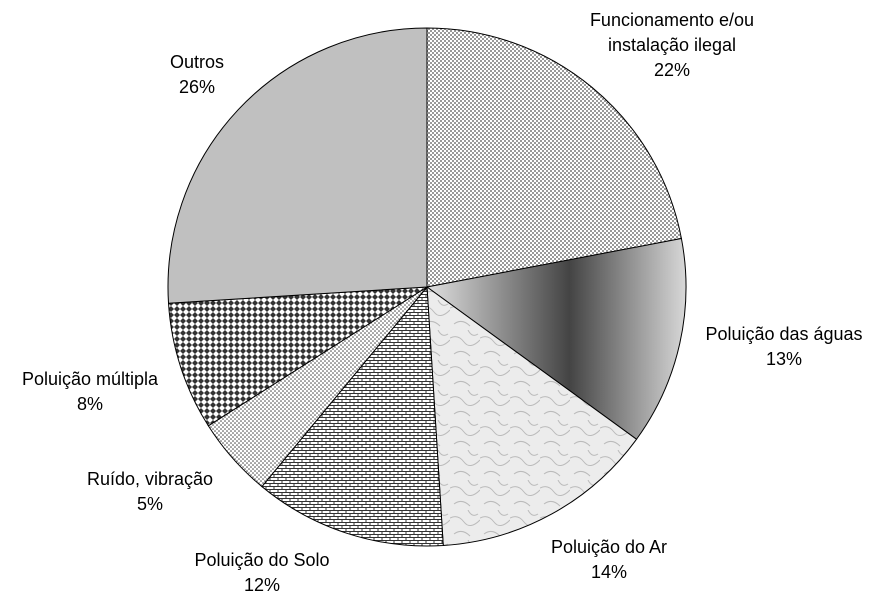  What do you see at coordinates (150, 479) in the screenshot?
I see `category-label: Ruído, vibração` at bounding box center [150, 479].